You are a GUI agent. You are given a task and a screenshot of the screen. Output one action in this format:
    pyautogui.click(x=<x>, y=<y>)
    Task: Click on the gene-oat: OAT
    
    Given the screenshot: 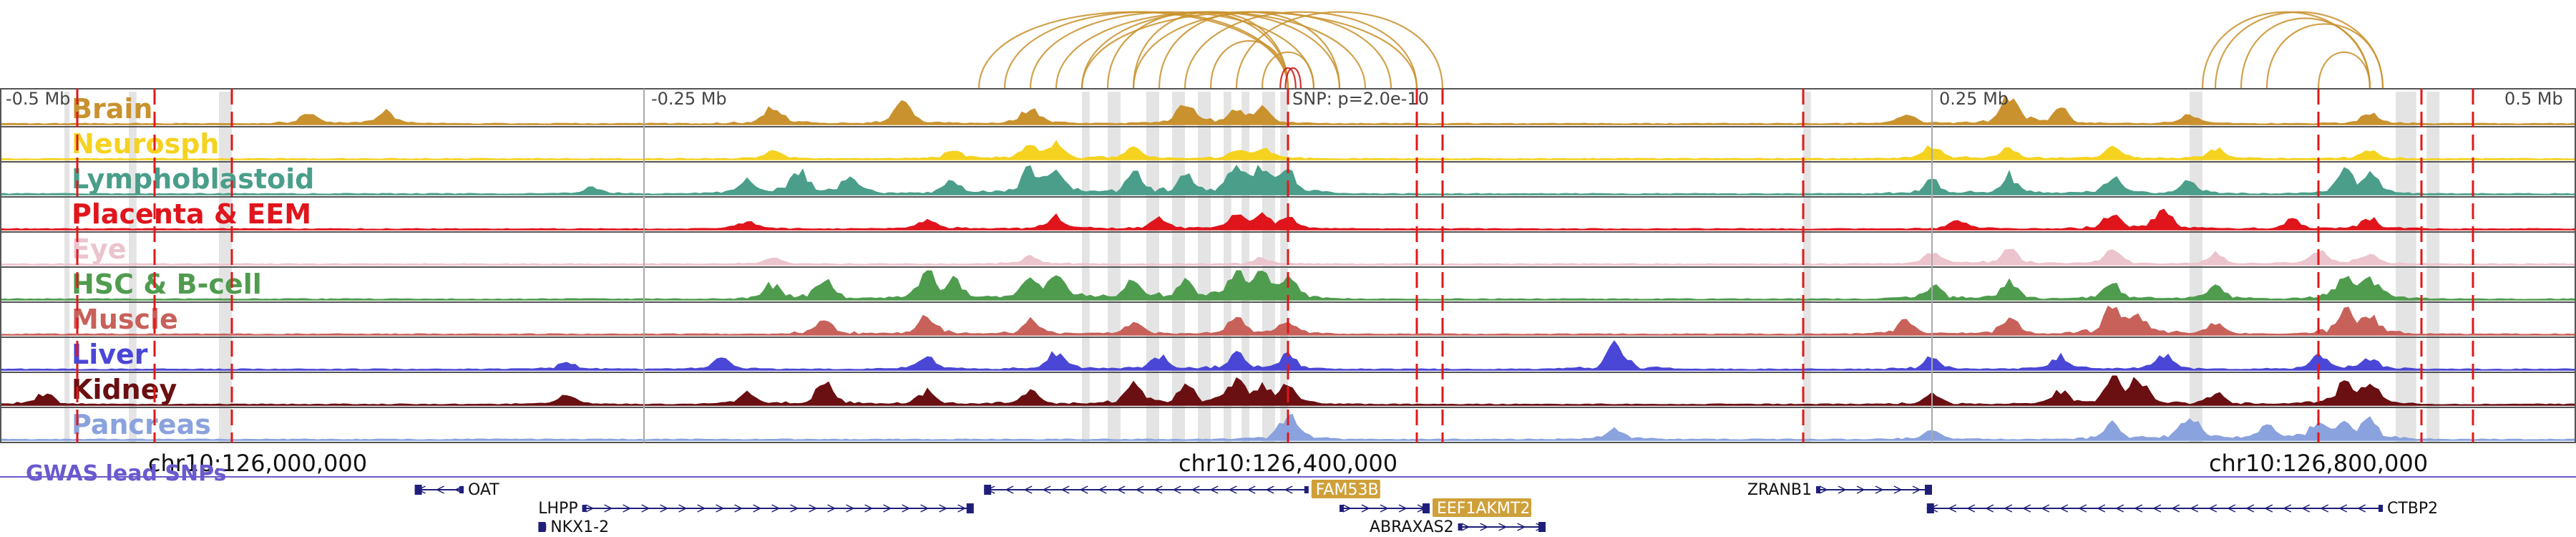 What is the action you would take?
    pyautogui.click(x=456, y=490)
    